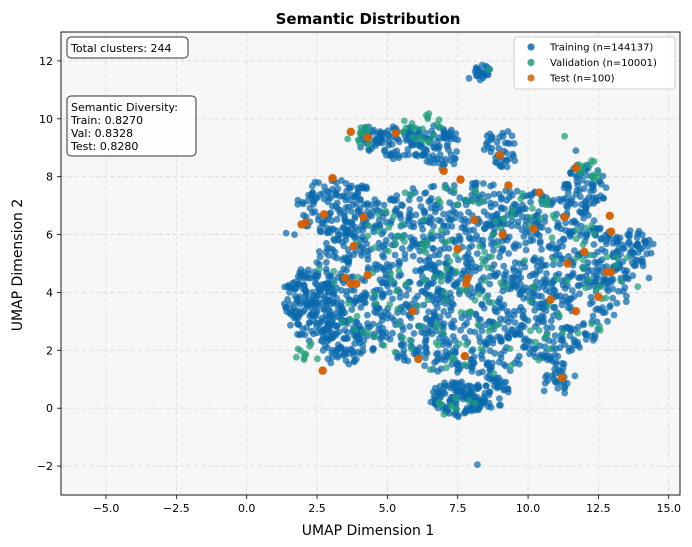 This screenshot has height=547, width=692. Describe the element at coordinates (528, 508) in the screenshot. I see `x-tick-label: 10.0` at that location.